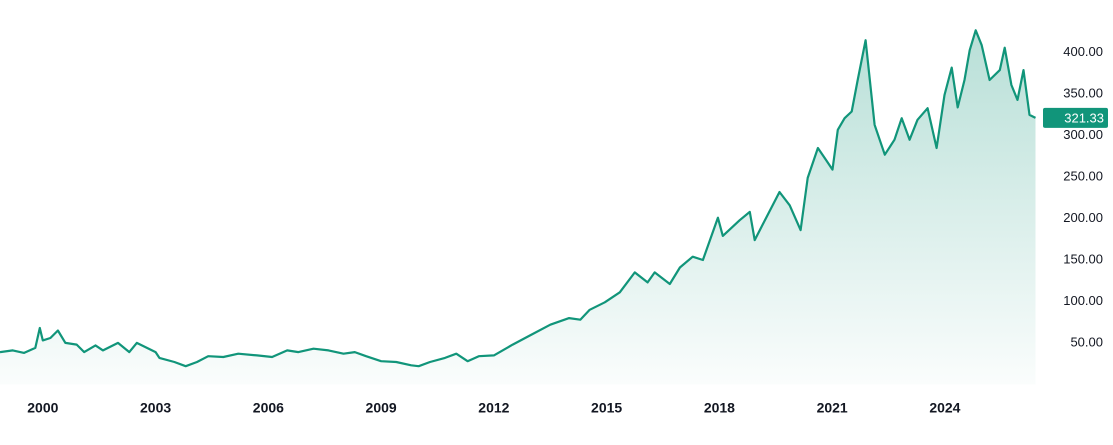  What do you see at coordinates (832, 408) in the screenshot?
I see `x-tick-label: 2021` at bounding box center [832, 408].